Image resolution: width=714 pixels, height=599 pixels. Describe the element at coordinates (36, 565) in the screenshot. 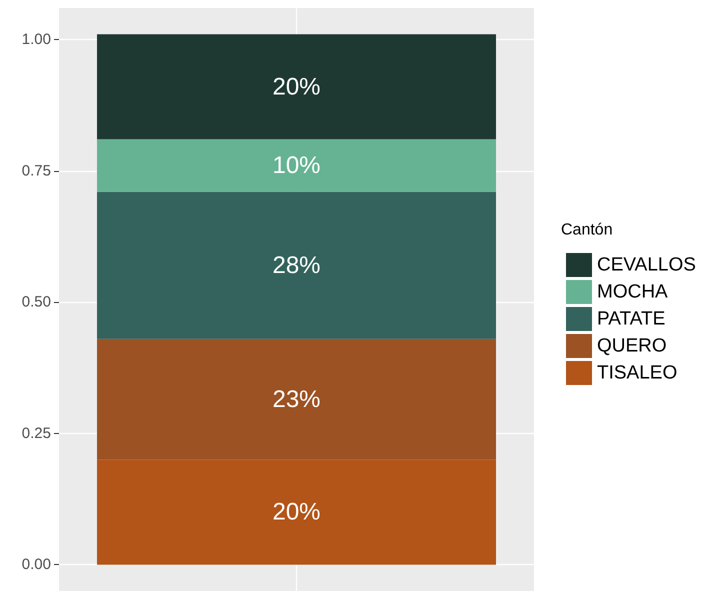

I see `y-tick-label: 0.00` at that location.